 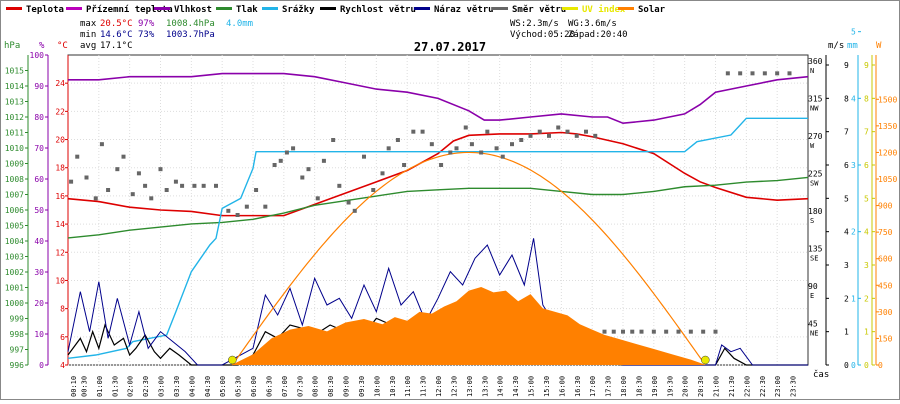 What do you see at coordinates (17, 334) in the screenshot?
I see `pressure-tick-label: 998` at bounding box center [17, 334].